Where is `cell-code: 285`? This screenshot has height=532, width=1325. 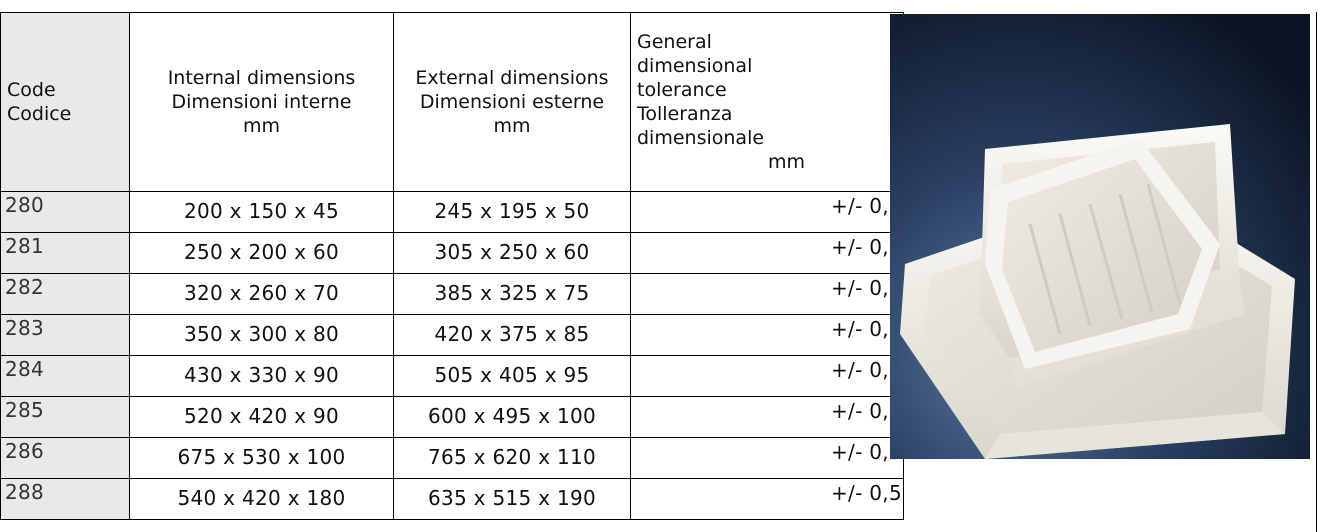 cell-code: 285 is located at coordinates (65, 417).